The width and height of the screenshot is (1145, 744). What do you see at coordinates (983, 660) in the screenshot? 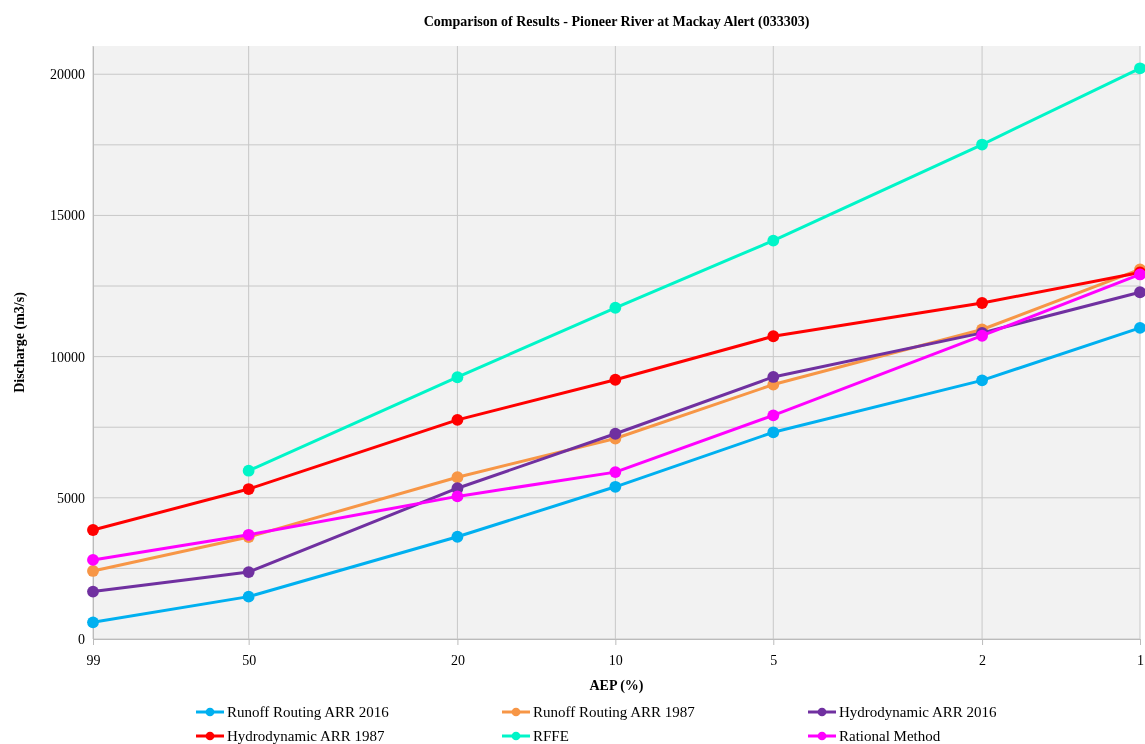
I see `x-tick-label: 2` at bounding box center [983, 660].